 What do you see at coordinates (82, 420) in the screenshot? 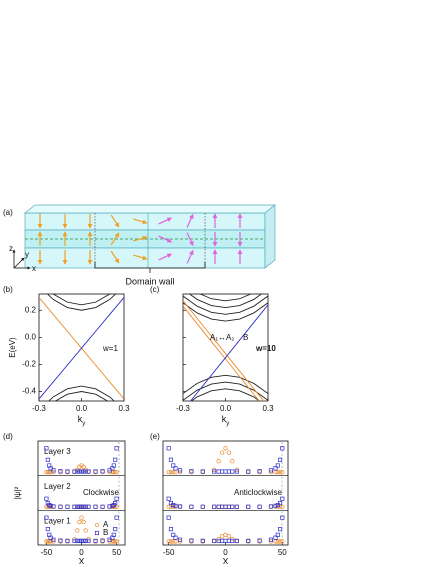
I see `x-axis-label: ky` at bounding box center [82, 420].